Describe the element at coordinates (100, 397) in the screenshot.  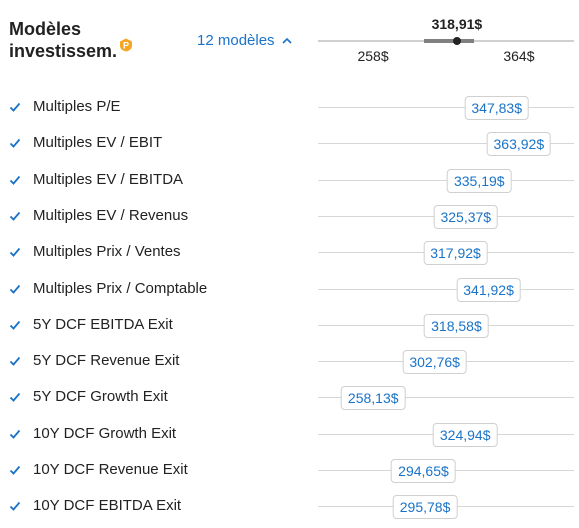
I see `model-label: 5Y DCF Growth Exit` at that location.